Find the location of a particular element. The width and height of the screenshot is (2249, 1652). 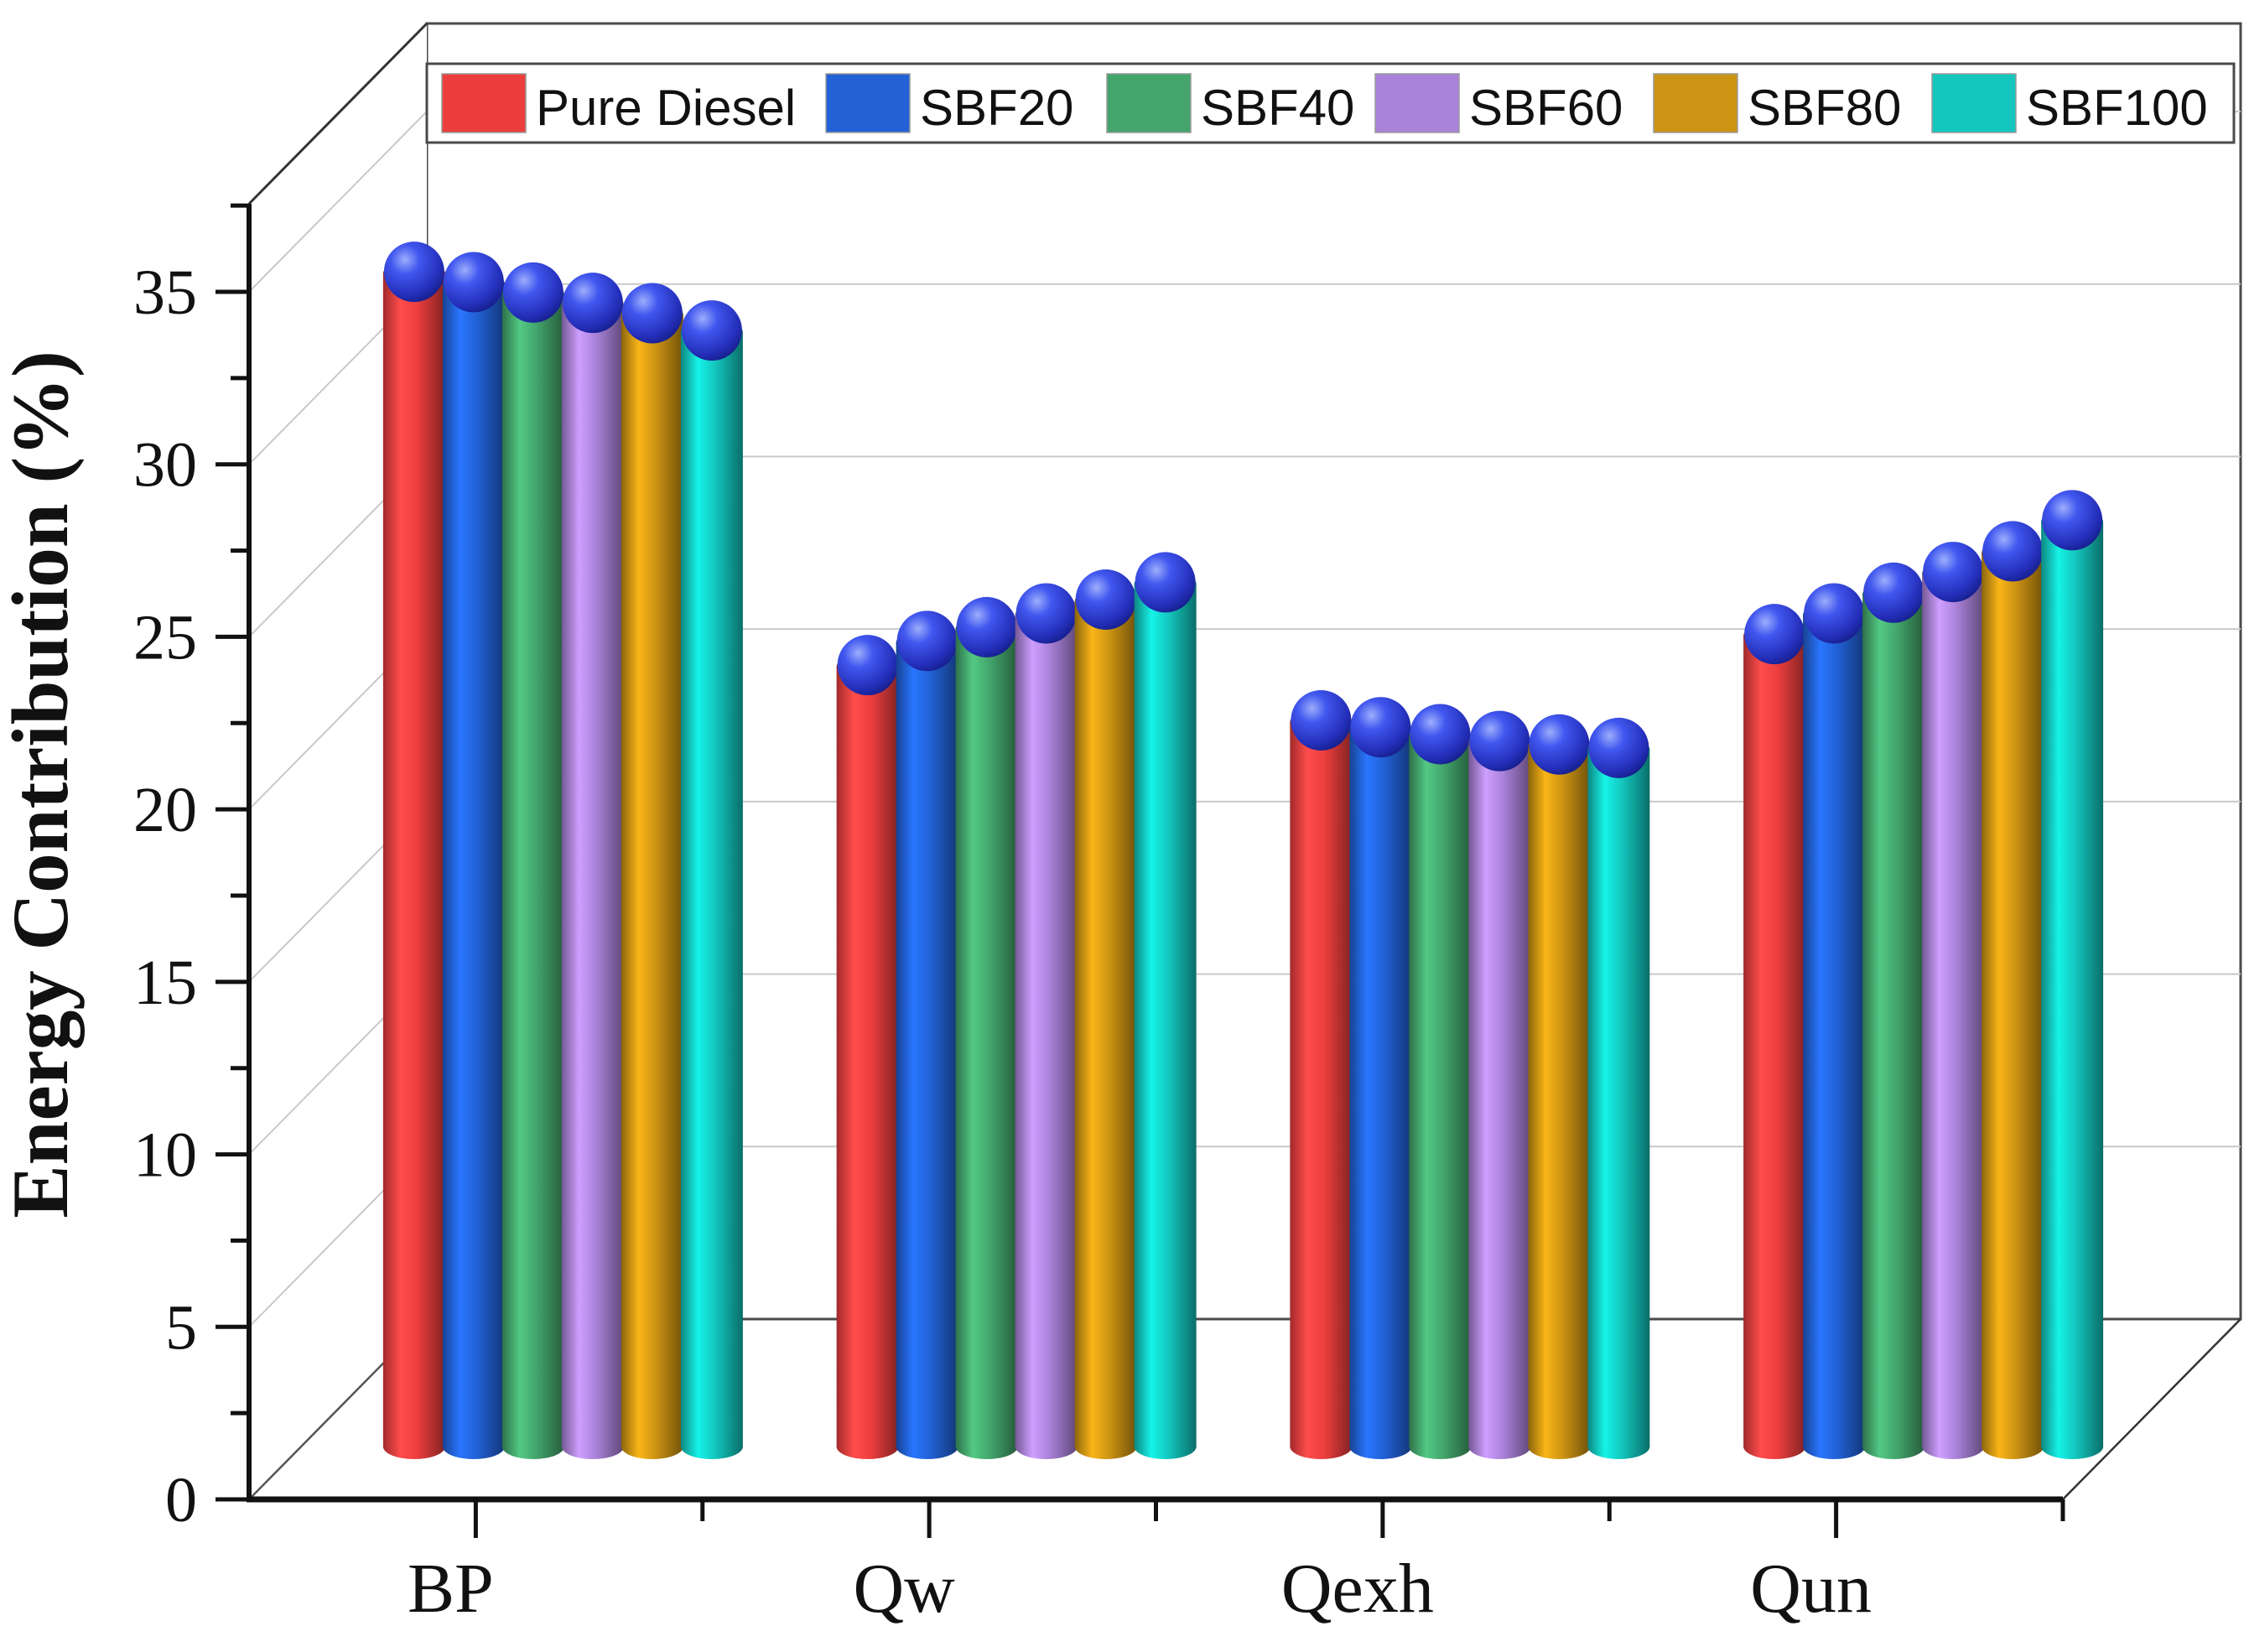

cylinder-SBF40-Qw: SBF40 · Qw: 23.7% is located at coordinates (986, 1027).